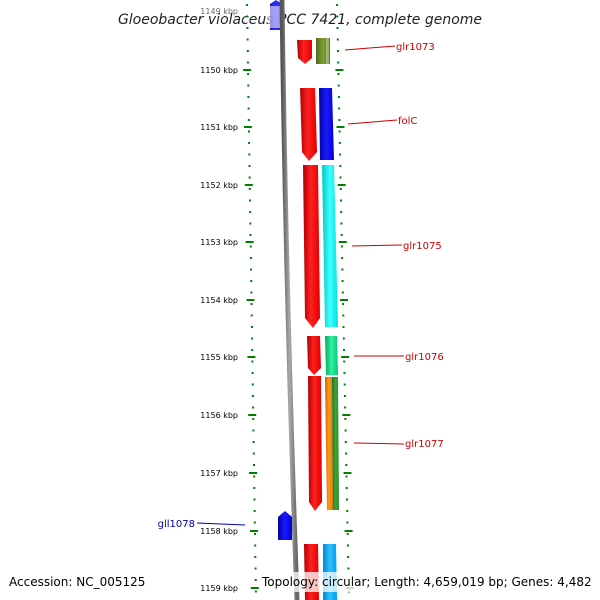 This screenshot has height=600, width=600. What do you see at coordinates (330, 246) in the screenshot?
I see `cog-box-glr1075` at bounding box center [330, 246].